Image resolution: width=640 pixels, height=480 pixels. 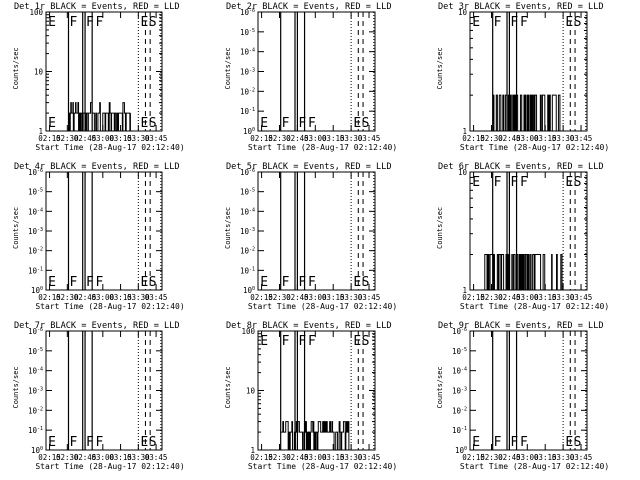 I want to click on y-tick-label: 10⁻², so click(x=35, y=251).